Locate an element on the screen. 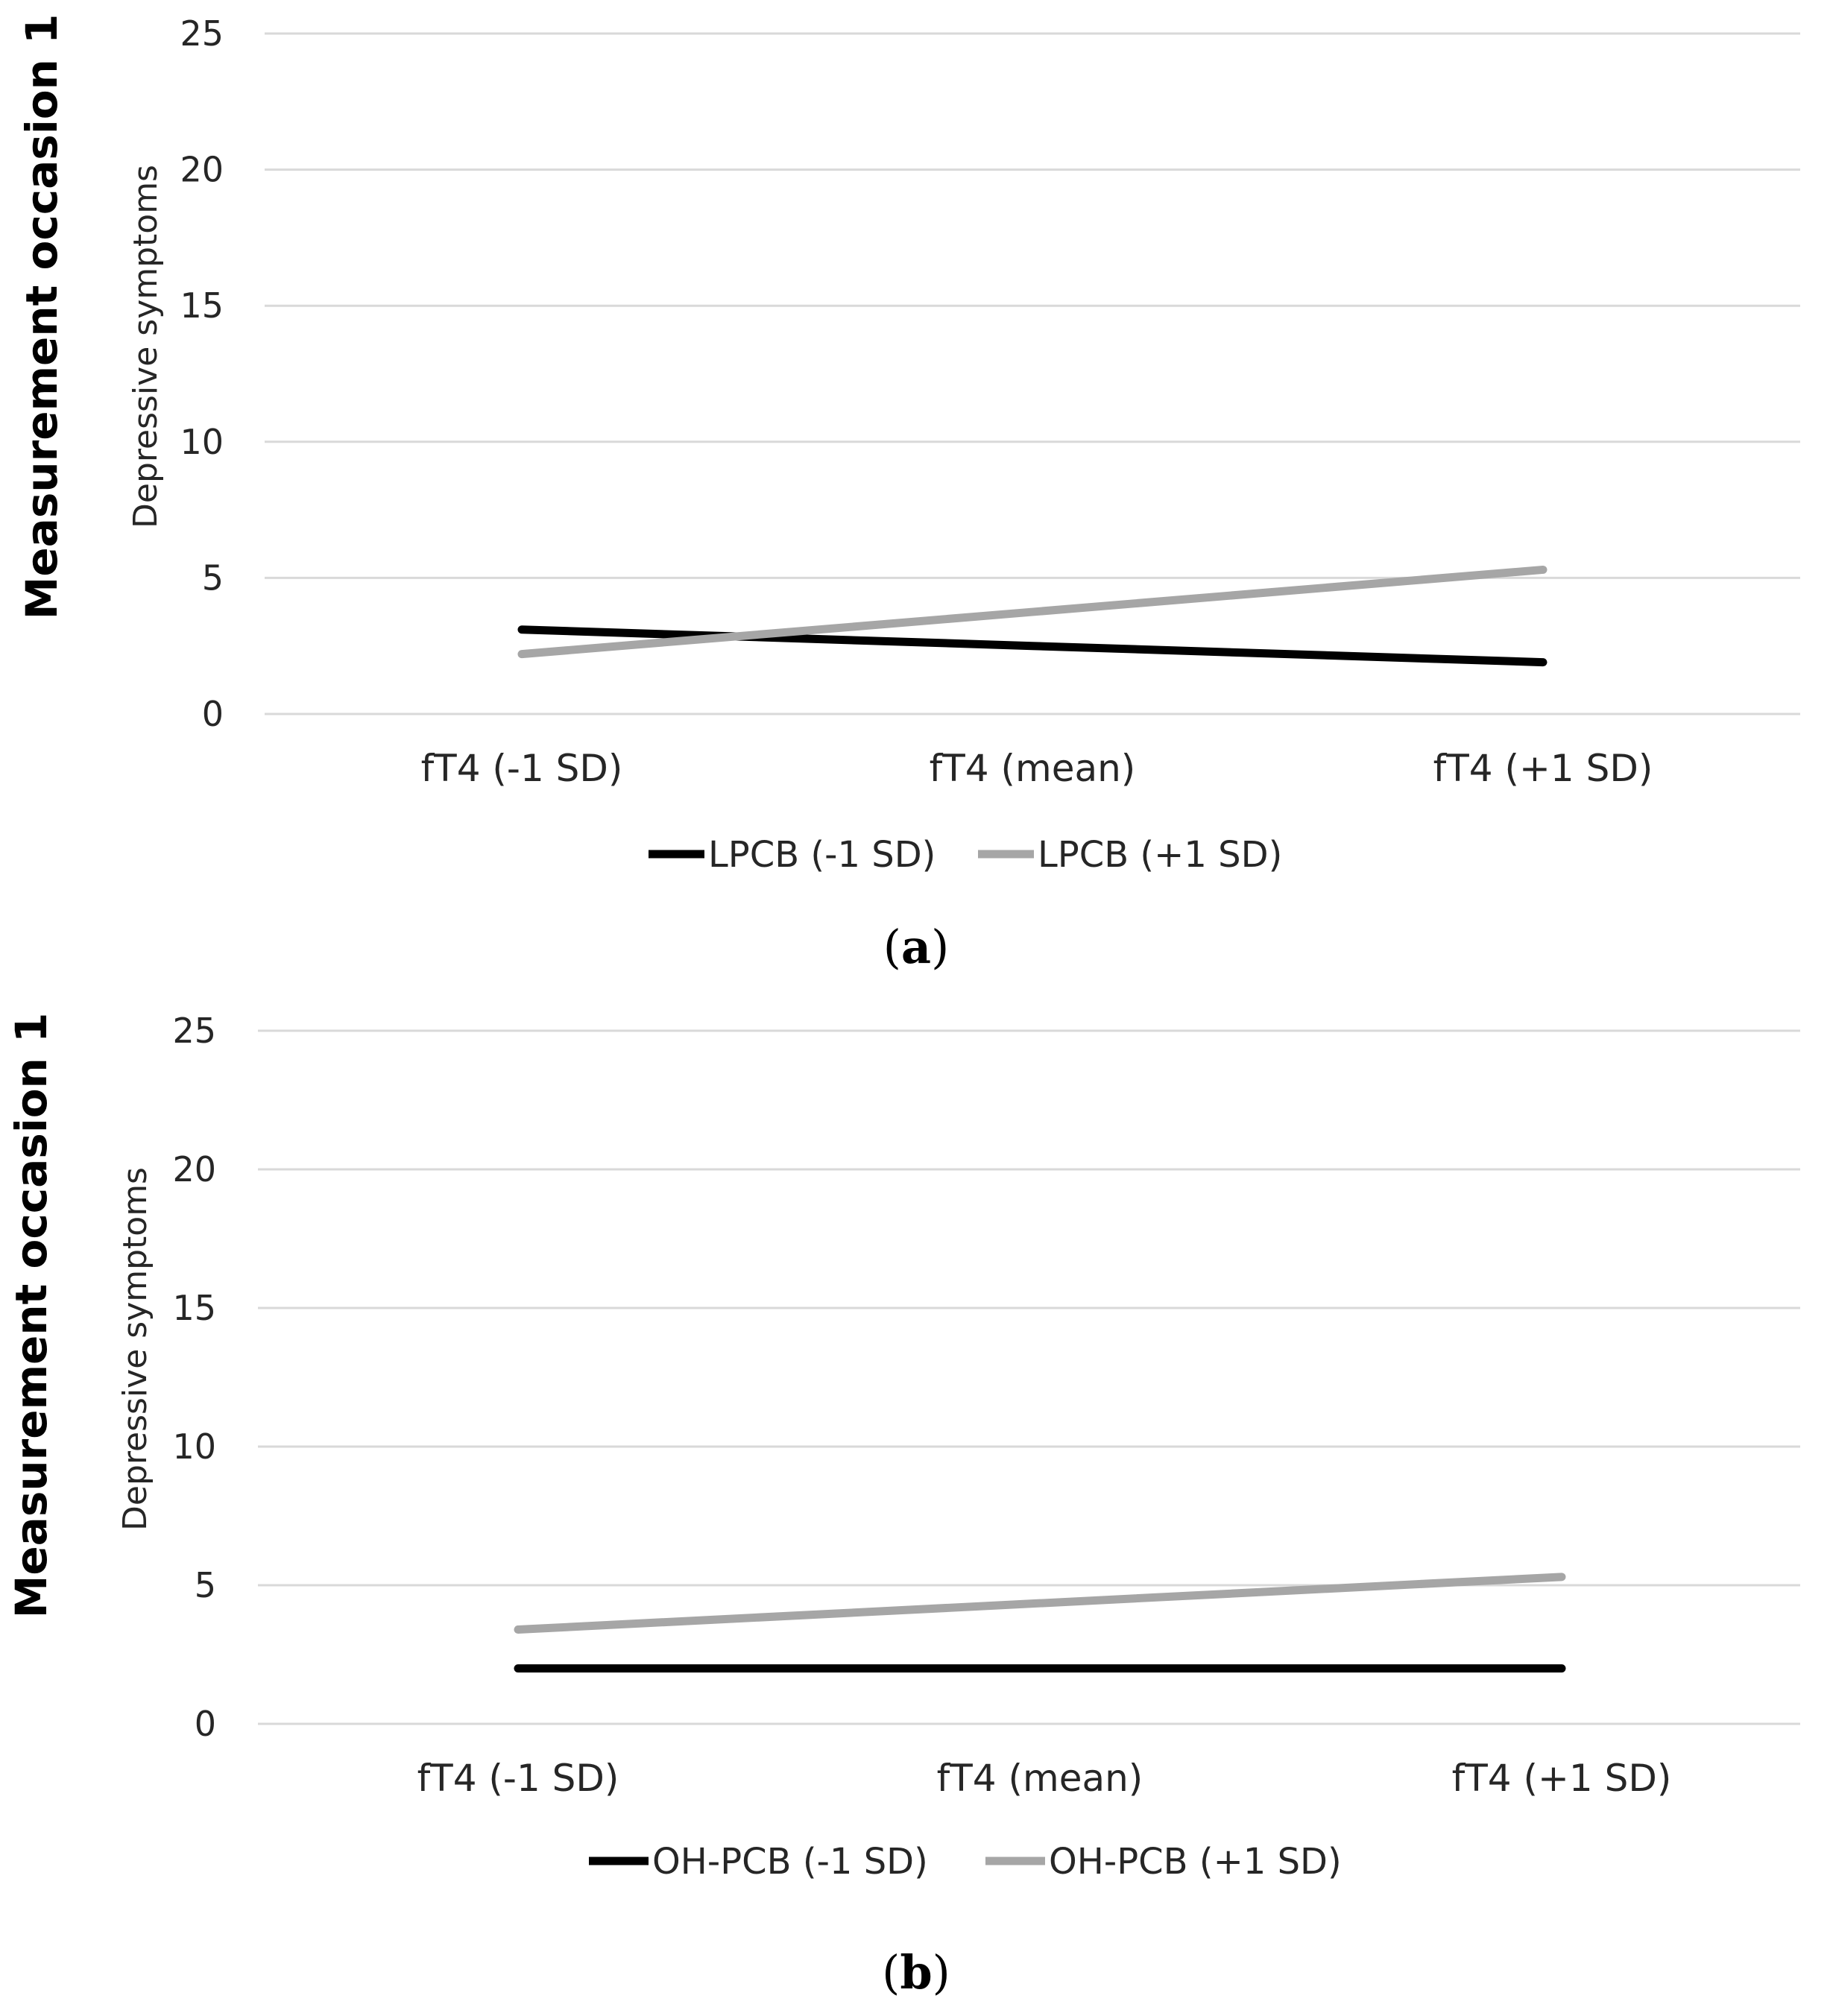 Image resolution: width=1833 pixels, height=2016 pixels. panel-a-x-tick-label: fT4 (+1 SD) is located at coordinates (1543, 768).